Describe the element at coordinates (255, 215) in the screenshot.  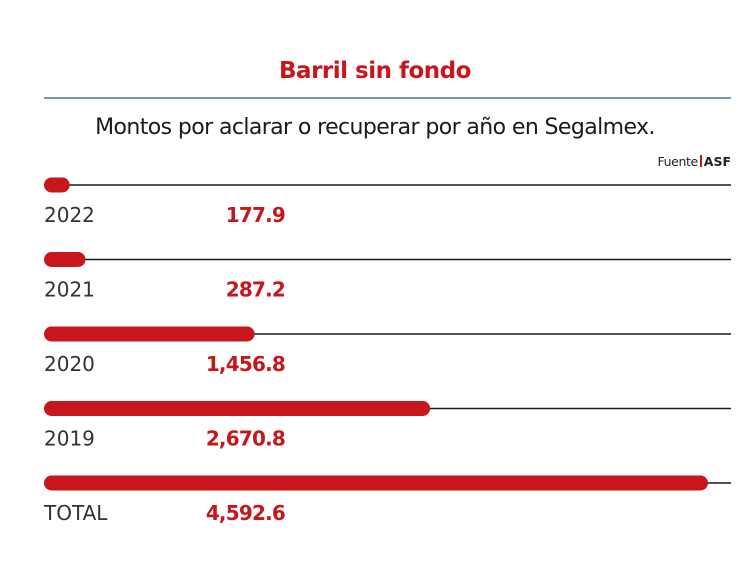
I see `value-label: 177.9` at that location.